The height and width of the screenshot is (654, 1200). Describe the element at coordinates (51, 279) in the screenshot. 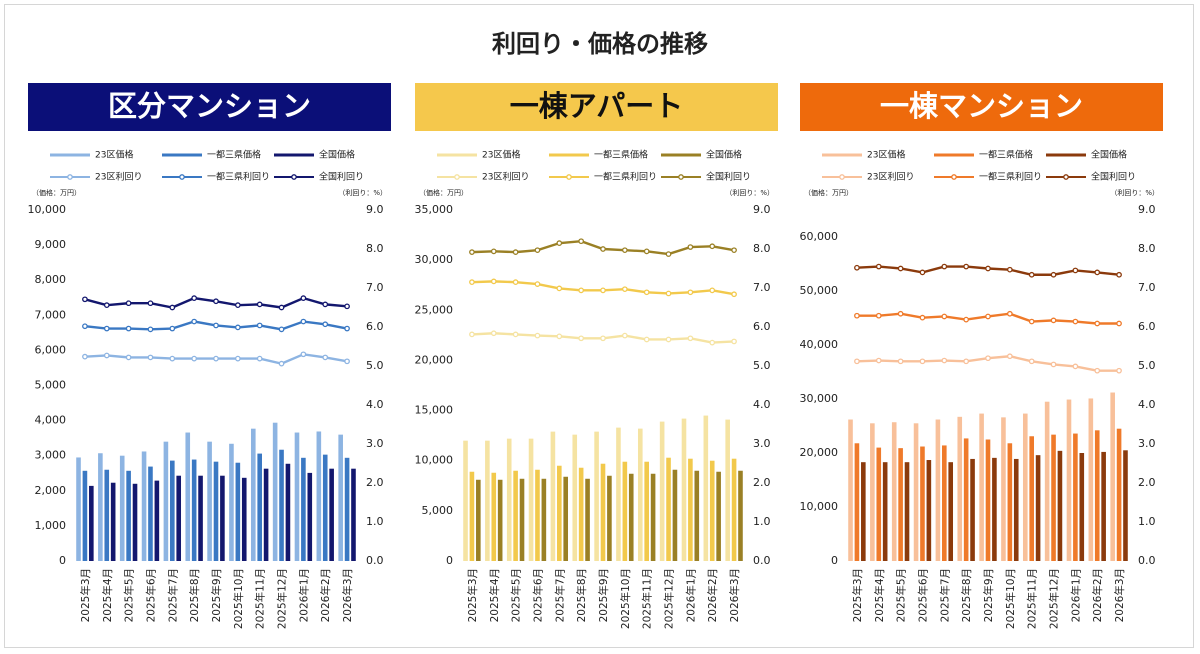

I see `y-tick-label: 8,000` at that location.